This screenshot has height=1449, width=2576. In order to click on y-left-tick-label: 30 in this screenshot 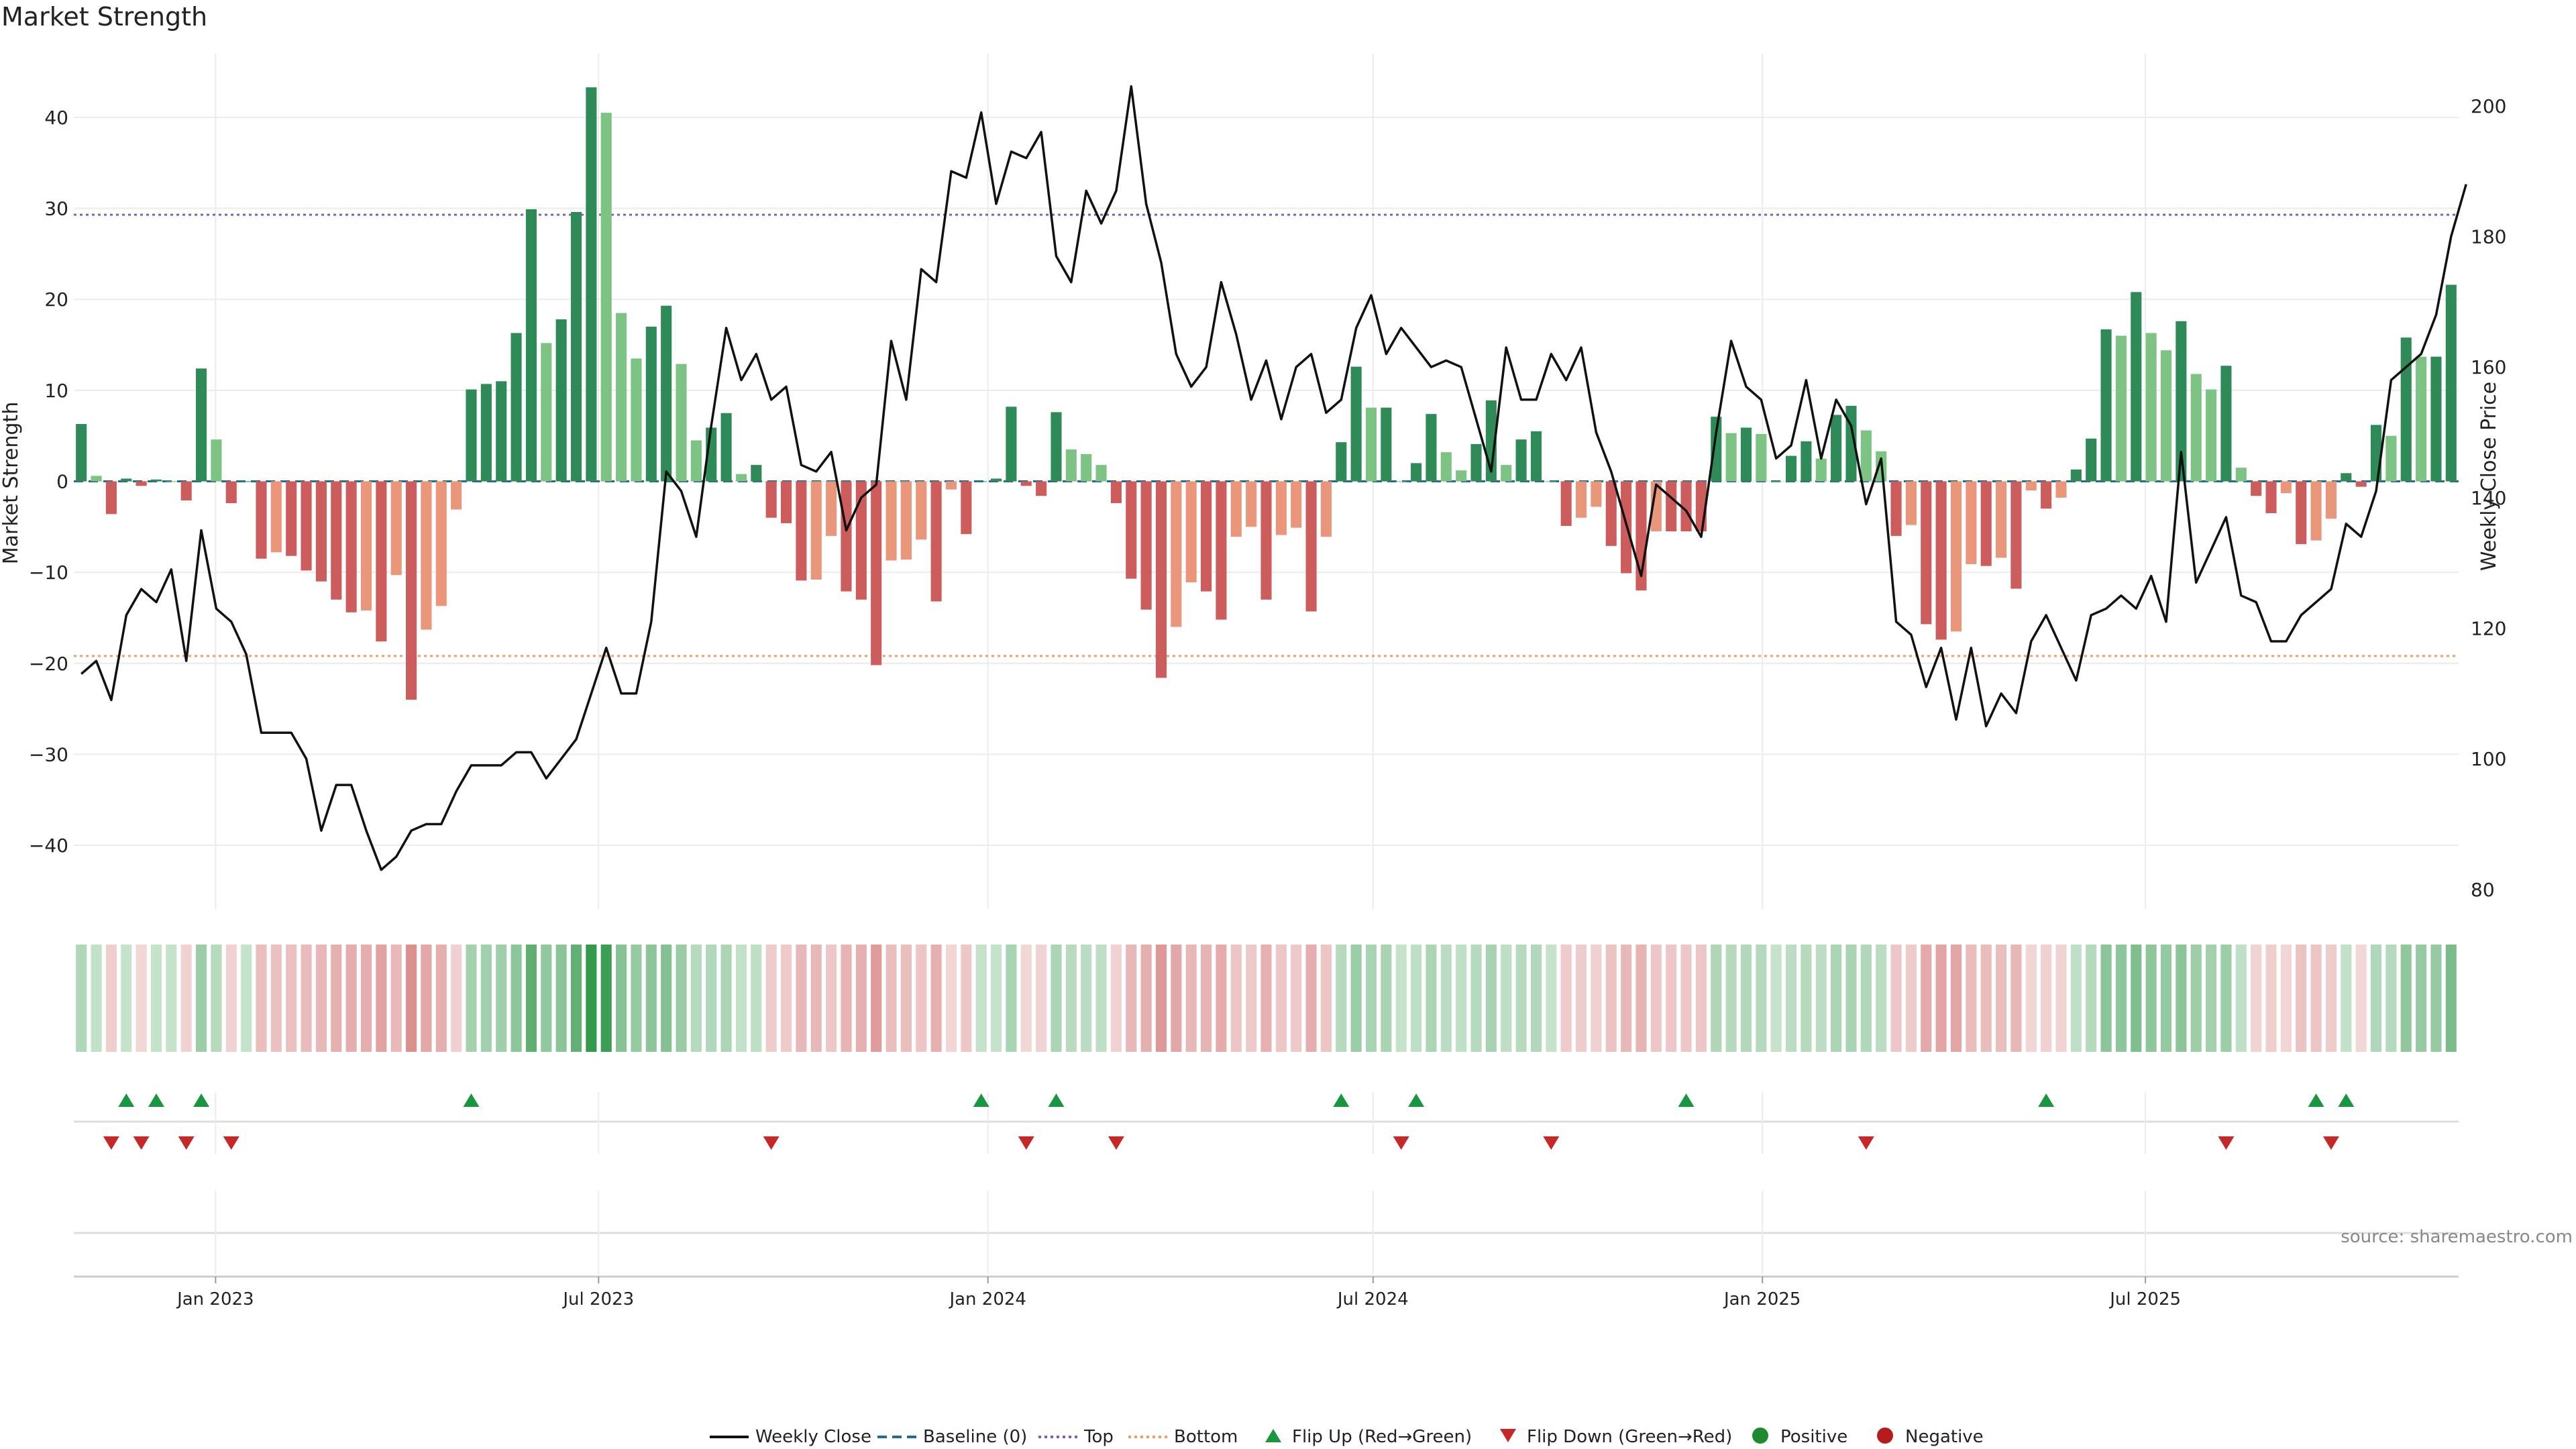, I will do `click(56, 209)`.